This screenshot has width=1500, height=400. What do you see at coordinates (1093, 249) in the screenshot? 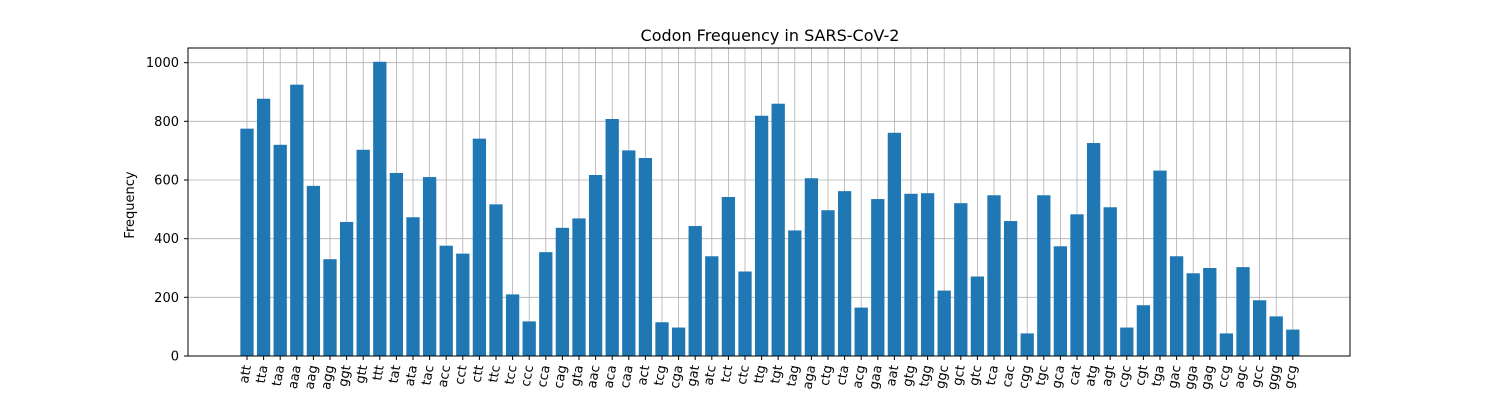
I see `bar-atg` at bounding box center [1093, 249].